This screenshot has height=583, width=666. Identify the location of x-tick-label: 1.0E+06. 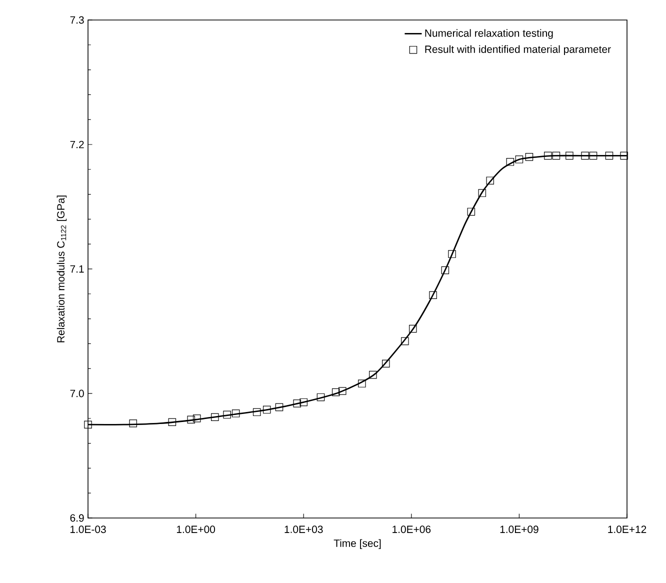
(411, 530).